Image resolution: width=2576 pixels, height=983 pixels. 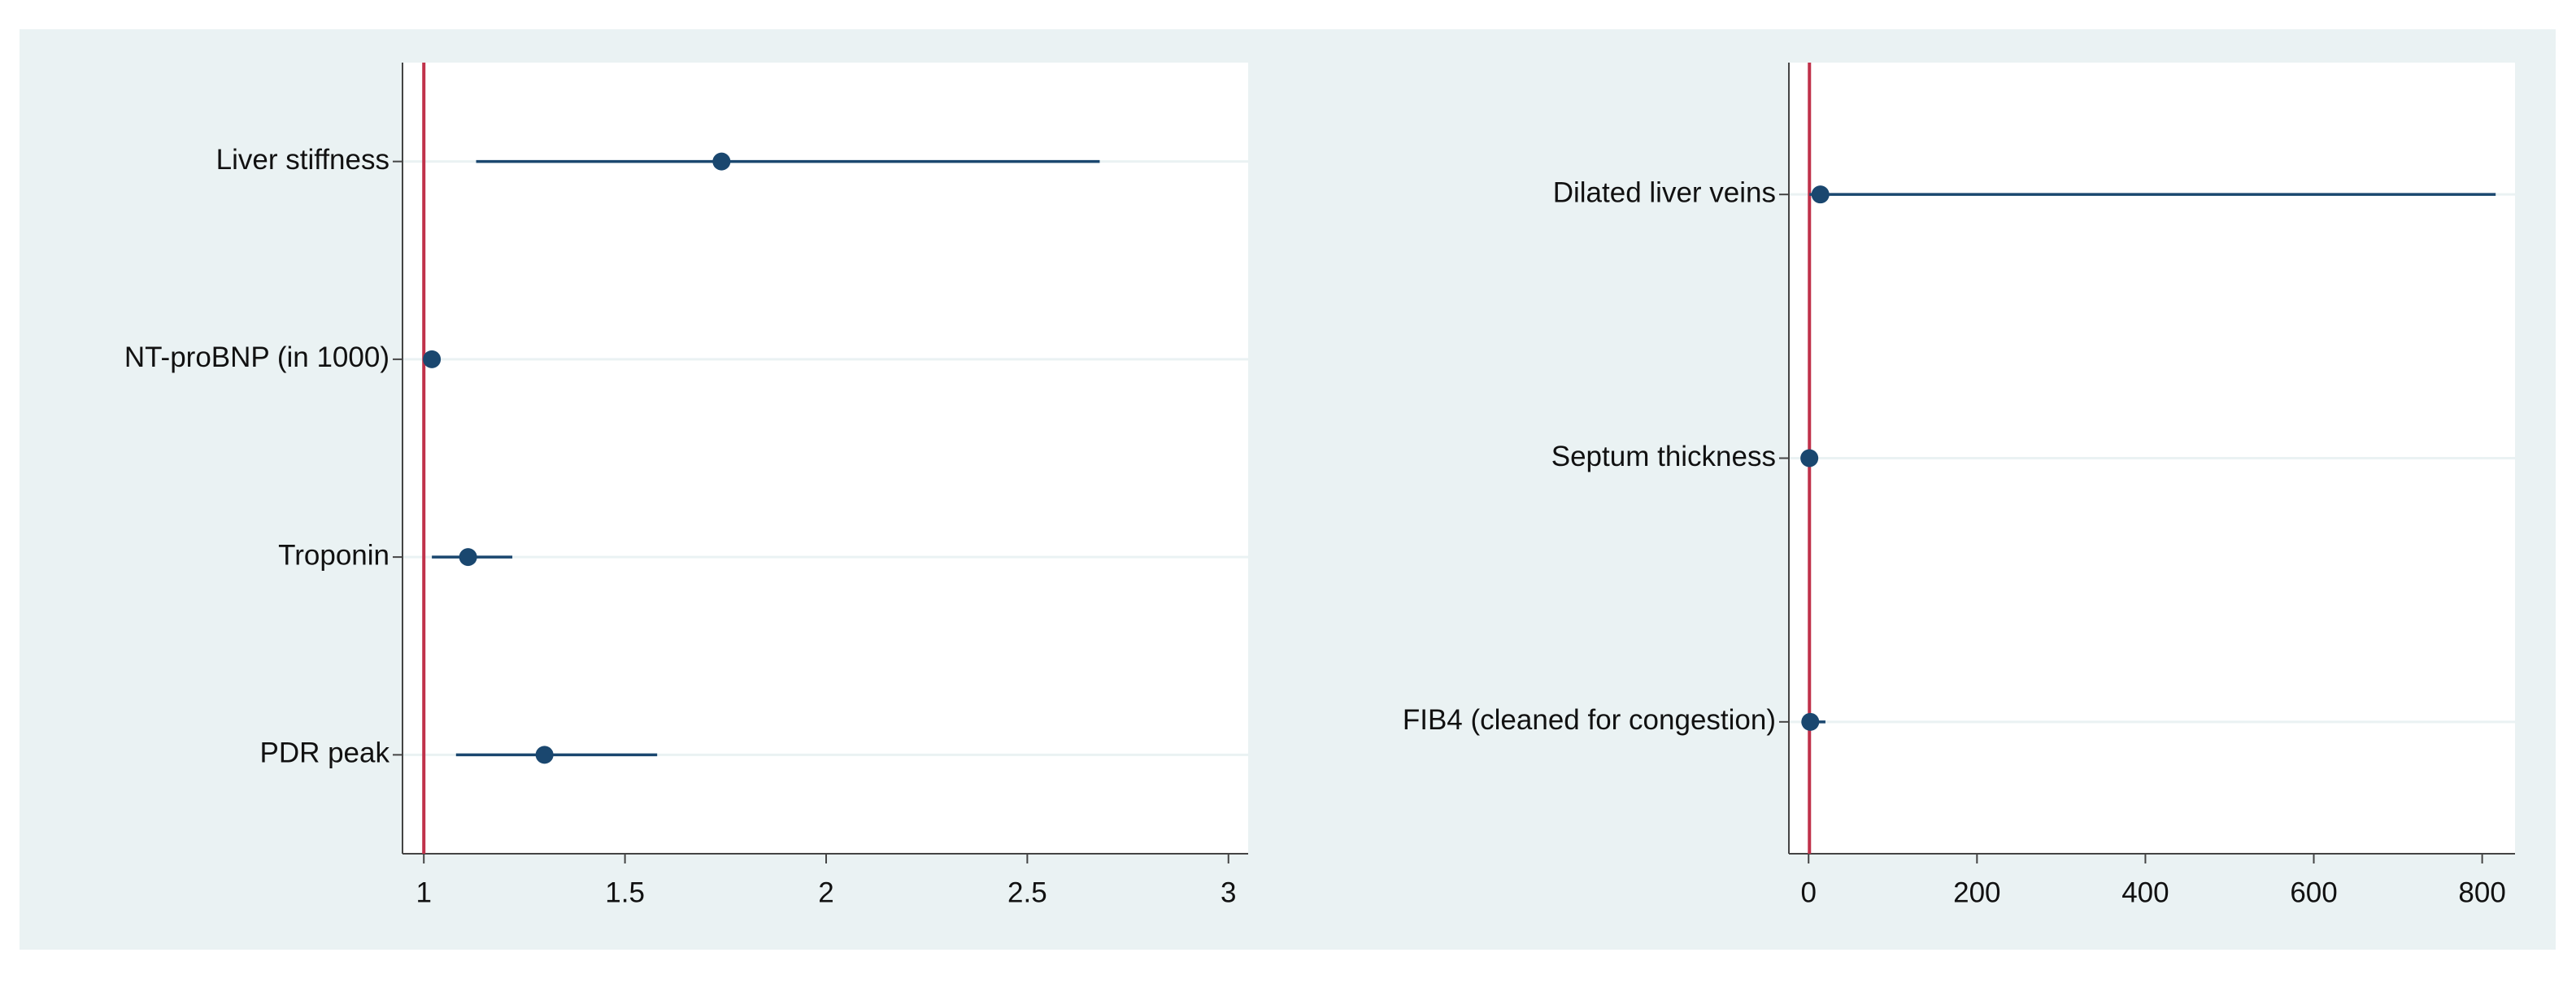 I want to click on x-tick-label: 2.5, so click(x=1027, y=892).